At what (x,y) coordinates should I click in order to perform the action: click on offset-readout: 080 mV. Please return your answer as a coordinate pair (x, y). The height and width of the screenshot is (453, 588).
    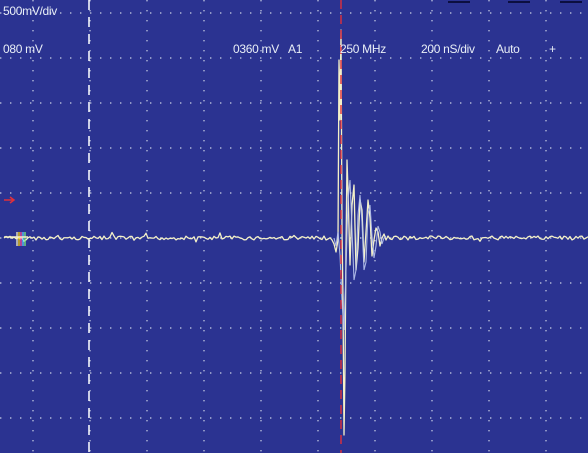
    Looking at the image, I should click on (23, 49).